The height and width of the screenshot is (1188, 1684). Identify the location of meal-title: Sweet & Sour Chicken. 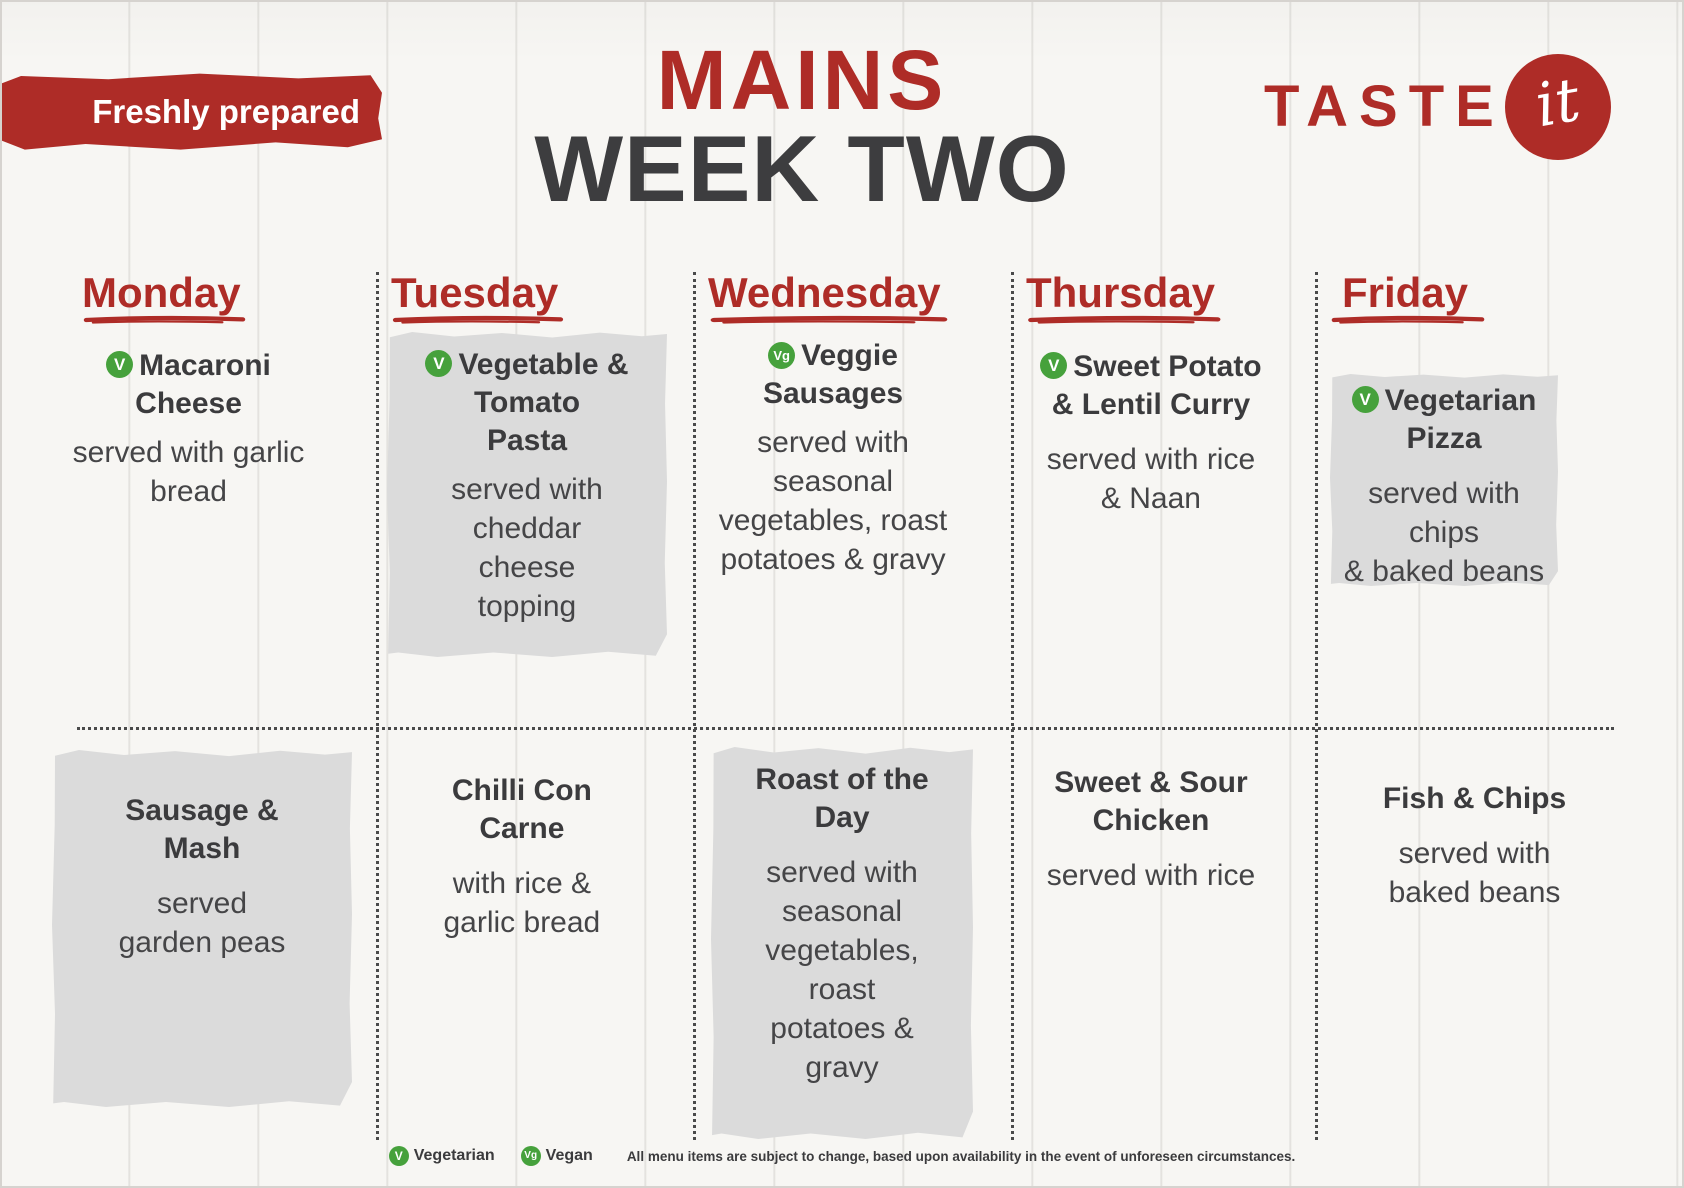
(1151, 802).